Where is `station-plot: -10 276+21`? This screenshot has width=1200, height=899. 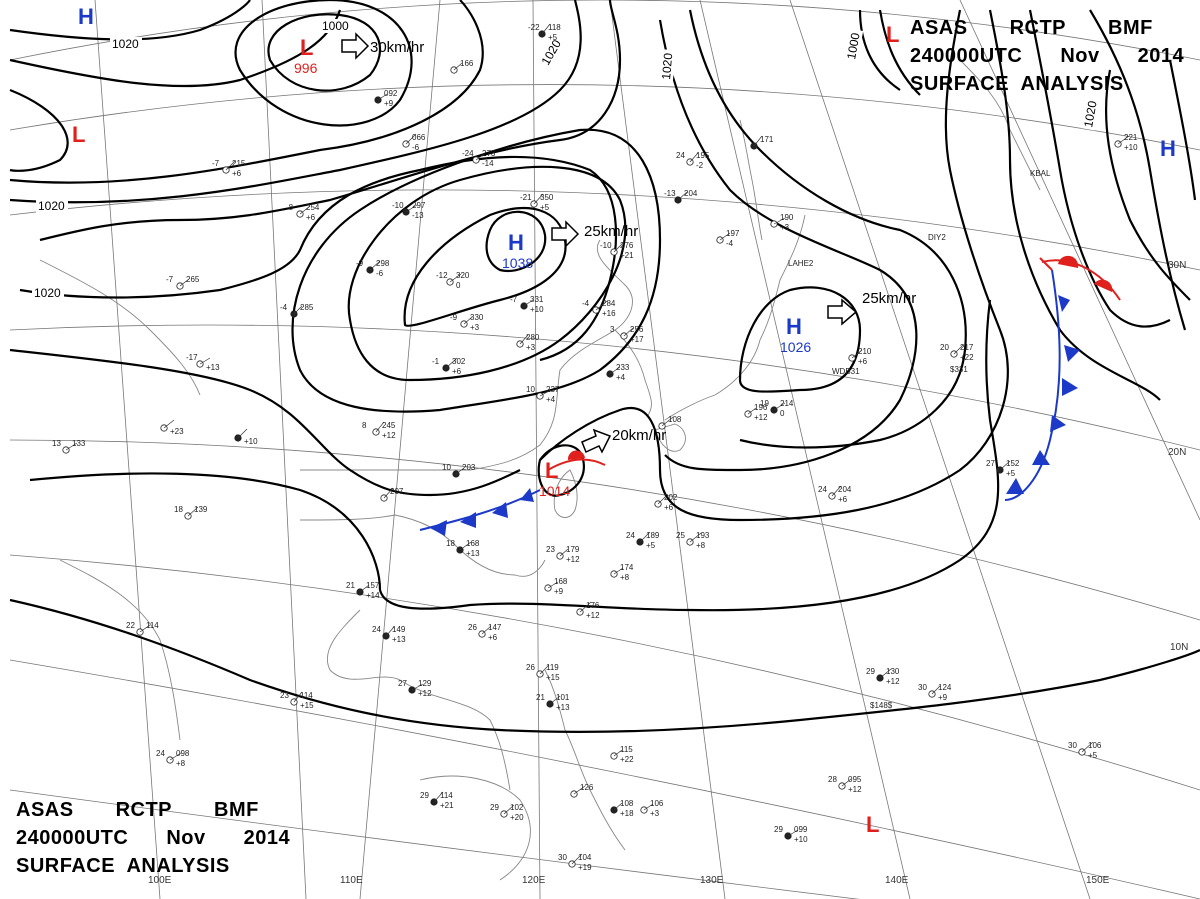
station-plot: -10 276+21 is located at coordinates (617, 250).